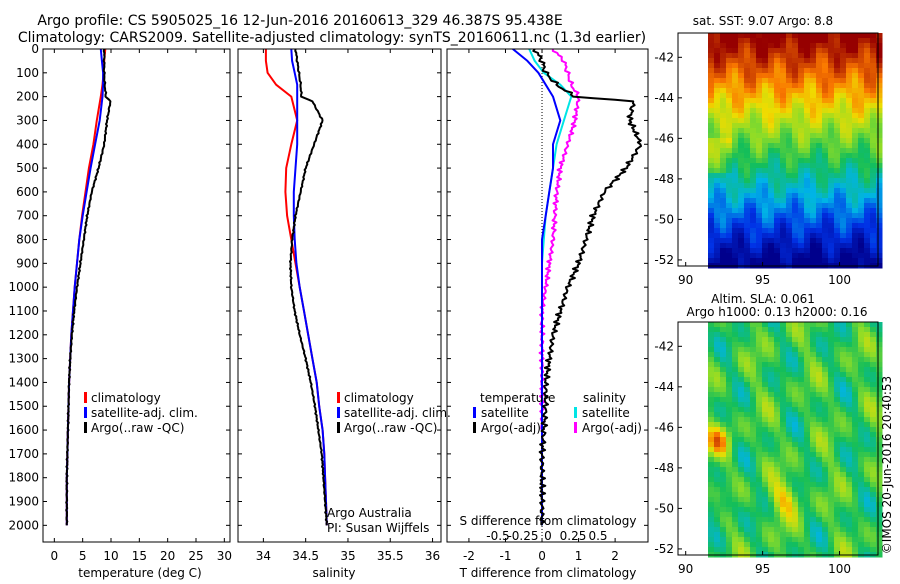 The width and height of the screenshot is (900, 584). What do you see at coordinates (263, 556) in the screenshot?
I see `x-tick-label: 34` at bounding box center [263, 556].